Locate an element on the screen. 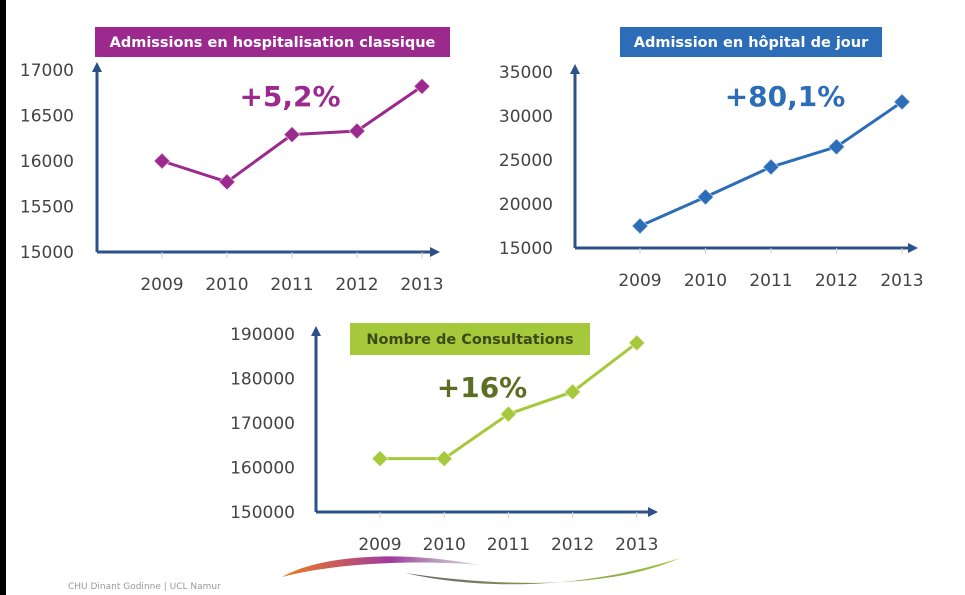  y-tick-label: 170000 is located at coordinates (262, 424).